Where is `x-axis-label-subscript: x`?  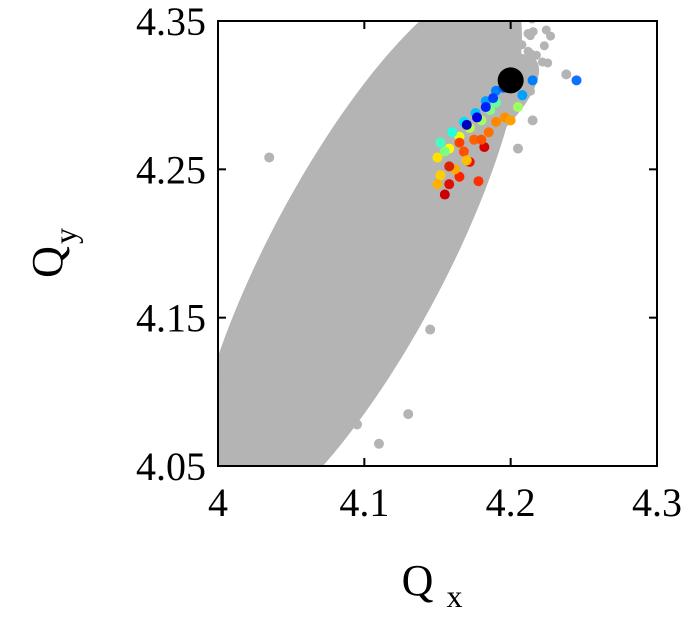 x-axis-label-subscript: x is located at coordinates (455, 596).